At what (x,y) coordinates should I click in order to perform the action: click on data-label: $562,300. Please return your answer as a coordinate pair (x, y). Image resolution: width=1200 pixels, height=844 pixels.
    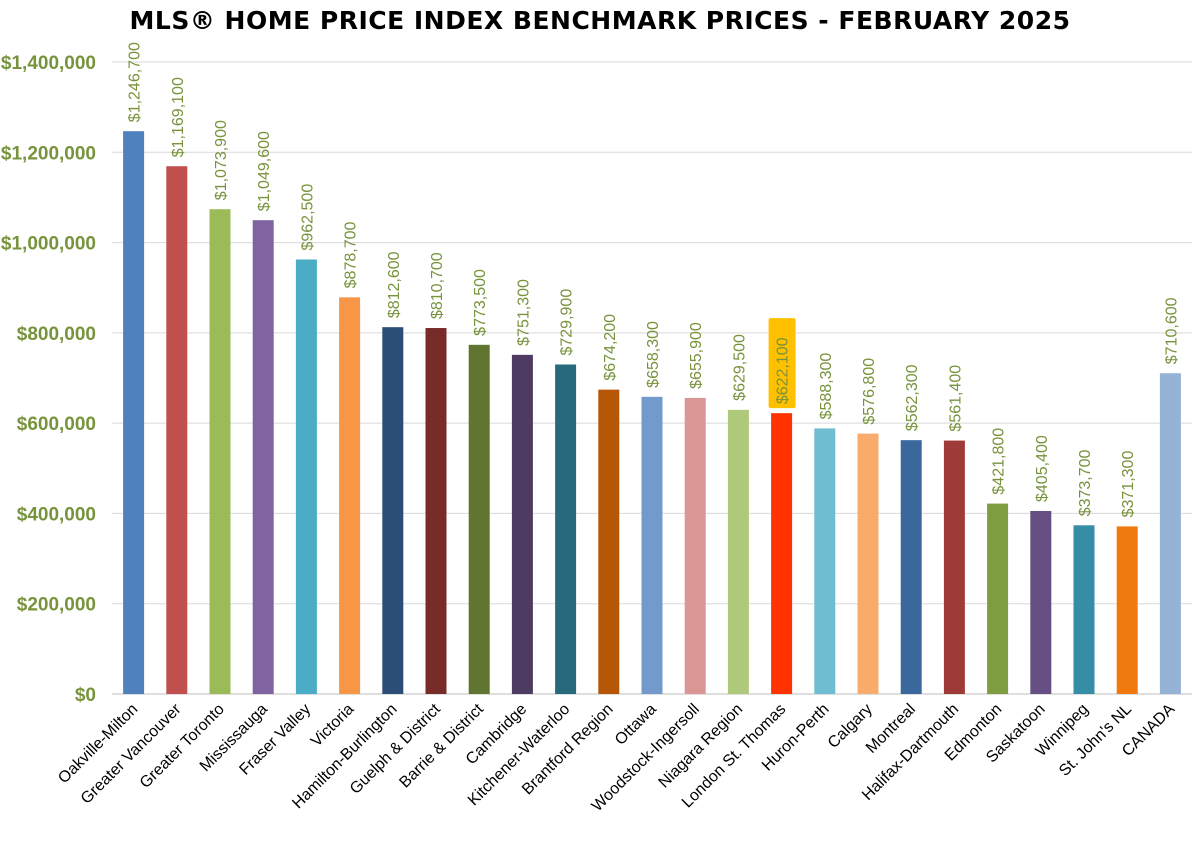
    Looking at the image, I should click on (912, 397).